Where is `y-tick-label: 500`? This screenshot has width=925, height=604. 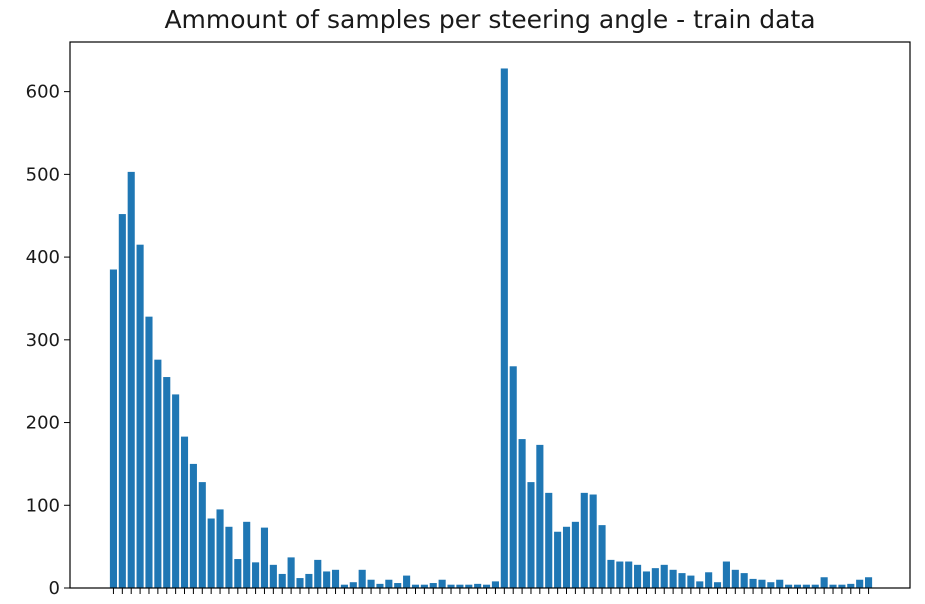 y-tick-label: 500 is located at coordinates (43, 174).